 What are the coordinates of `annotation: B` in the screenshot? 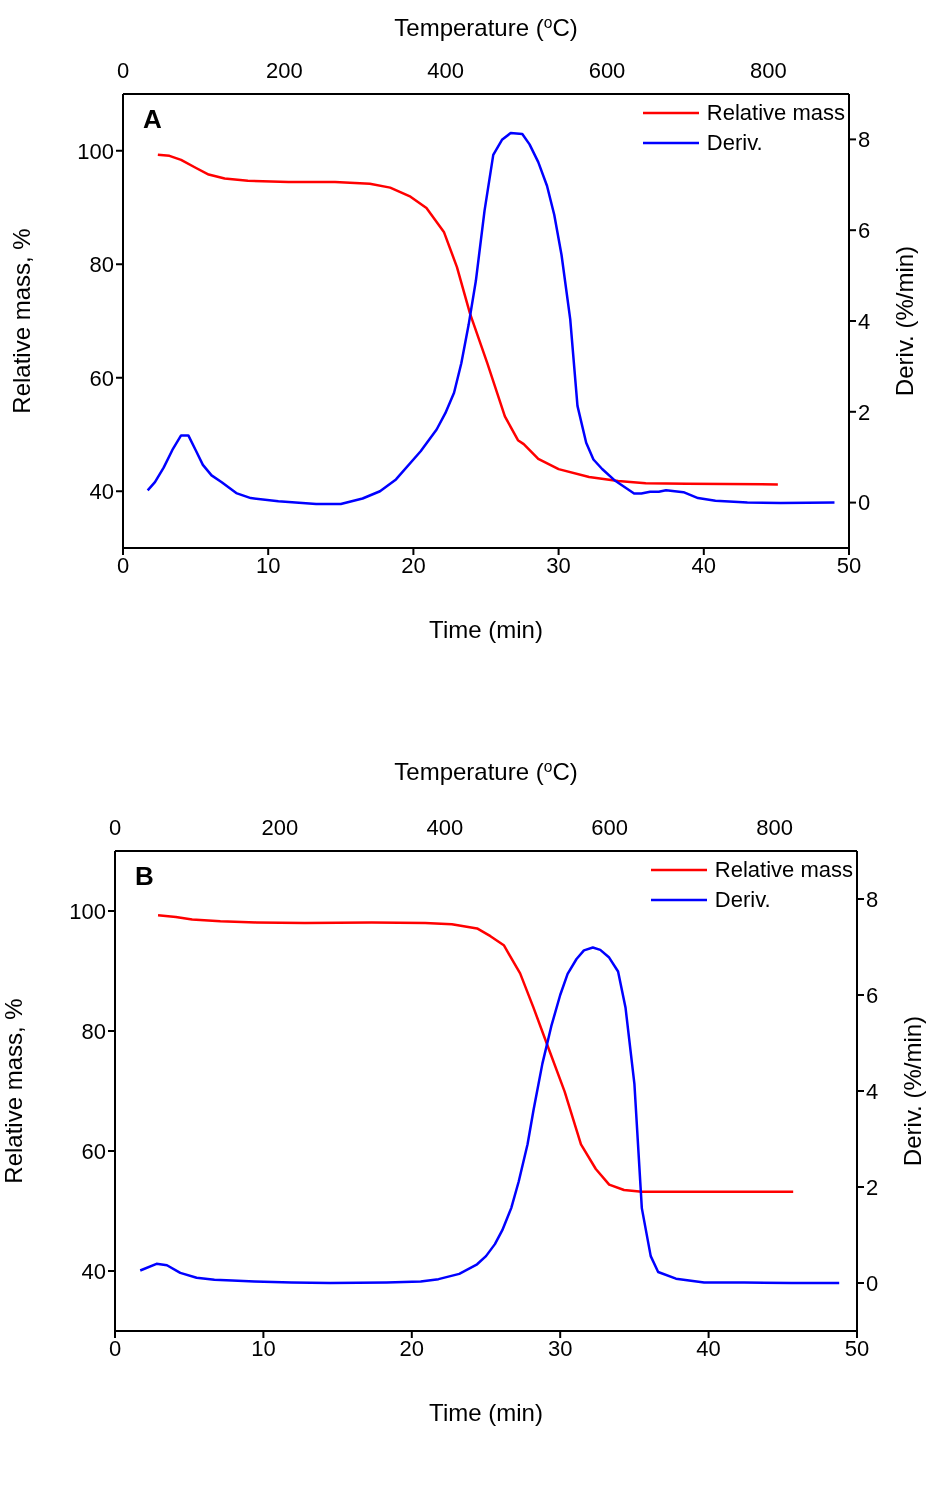 It's located at (144, 876).